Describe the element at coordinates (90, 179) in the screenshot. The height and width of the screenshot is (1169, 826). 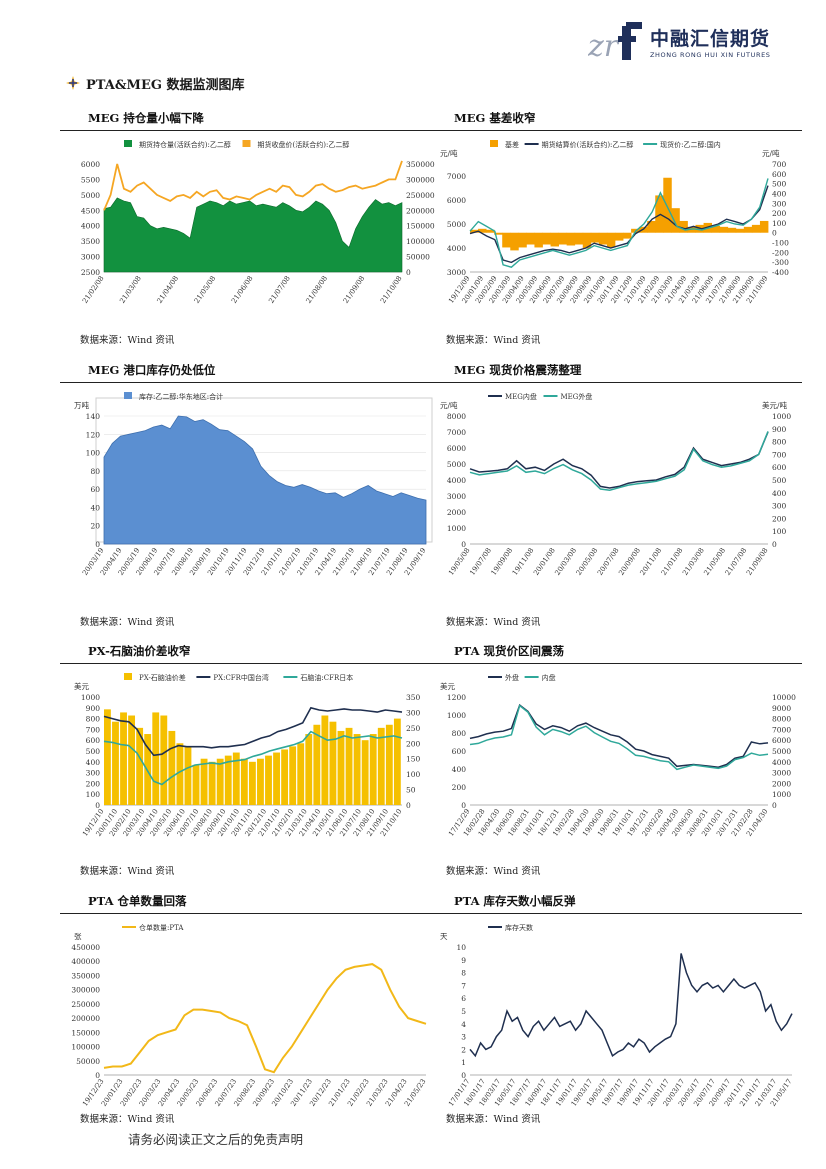
I see `y-tick-label: 5500` at that location.